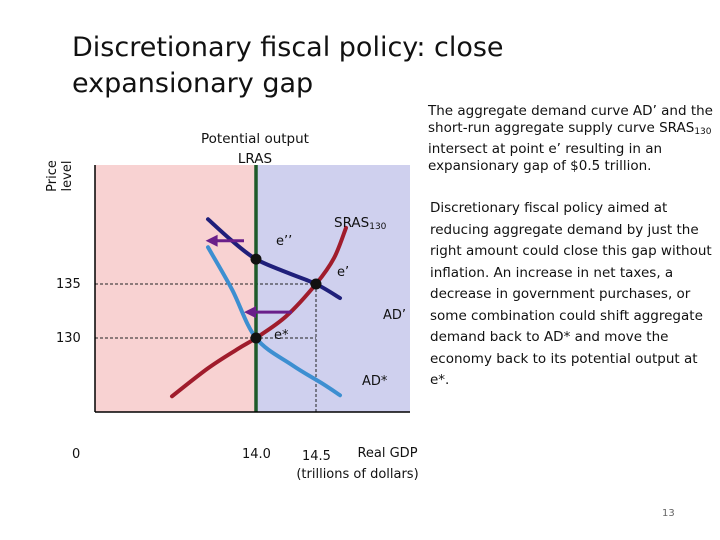 The image size is (720, 540). I want to click on x-origin-label: 0, so click(76, 454).